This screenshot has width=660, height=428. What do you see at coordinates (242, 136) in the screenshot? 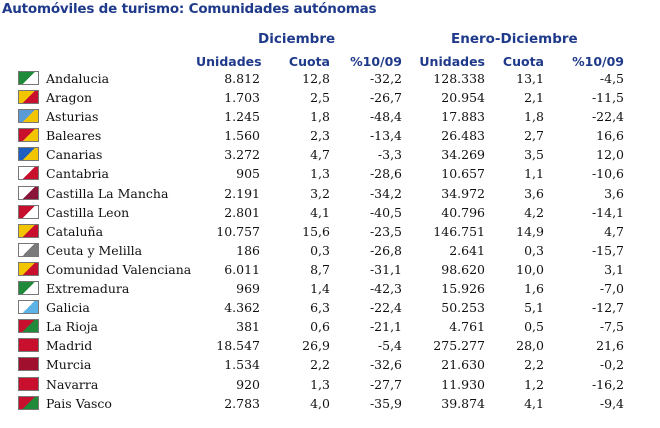
I see `dic-unidades-cell: 1.560` at bounding box center [242, 136].